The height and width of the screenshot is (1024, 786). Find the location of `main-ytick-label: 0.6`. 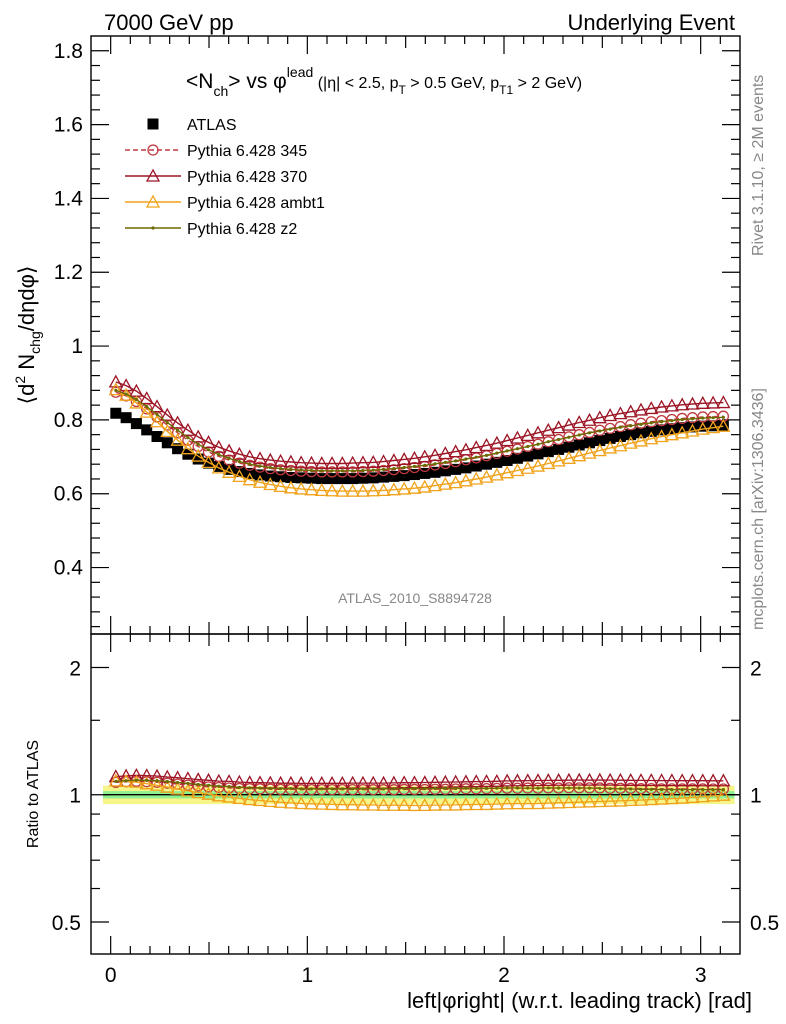

main-ytick-label: 0.6 is located at coordinates (68, 494).